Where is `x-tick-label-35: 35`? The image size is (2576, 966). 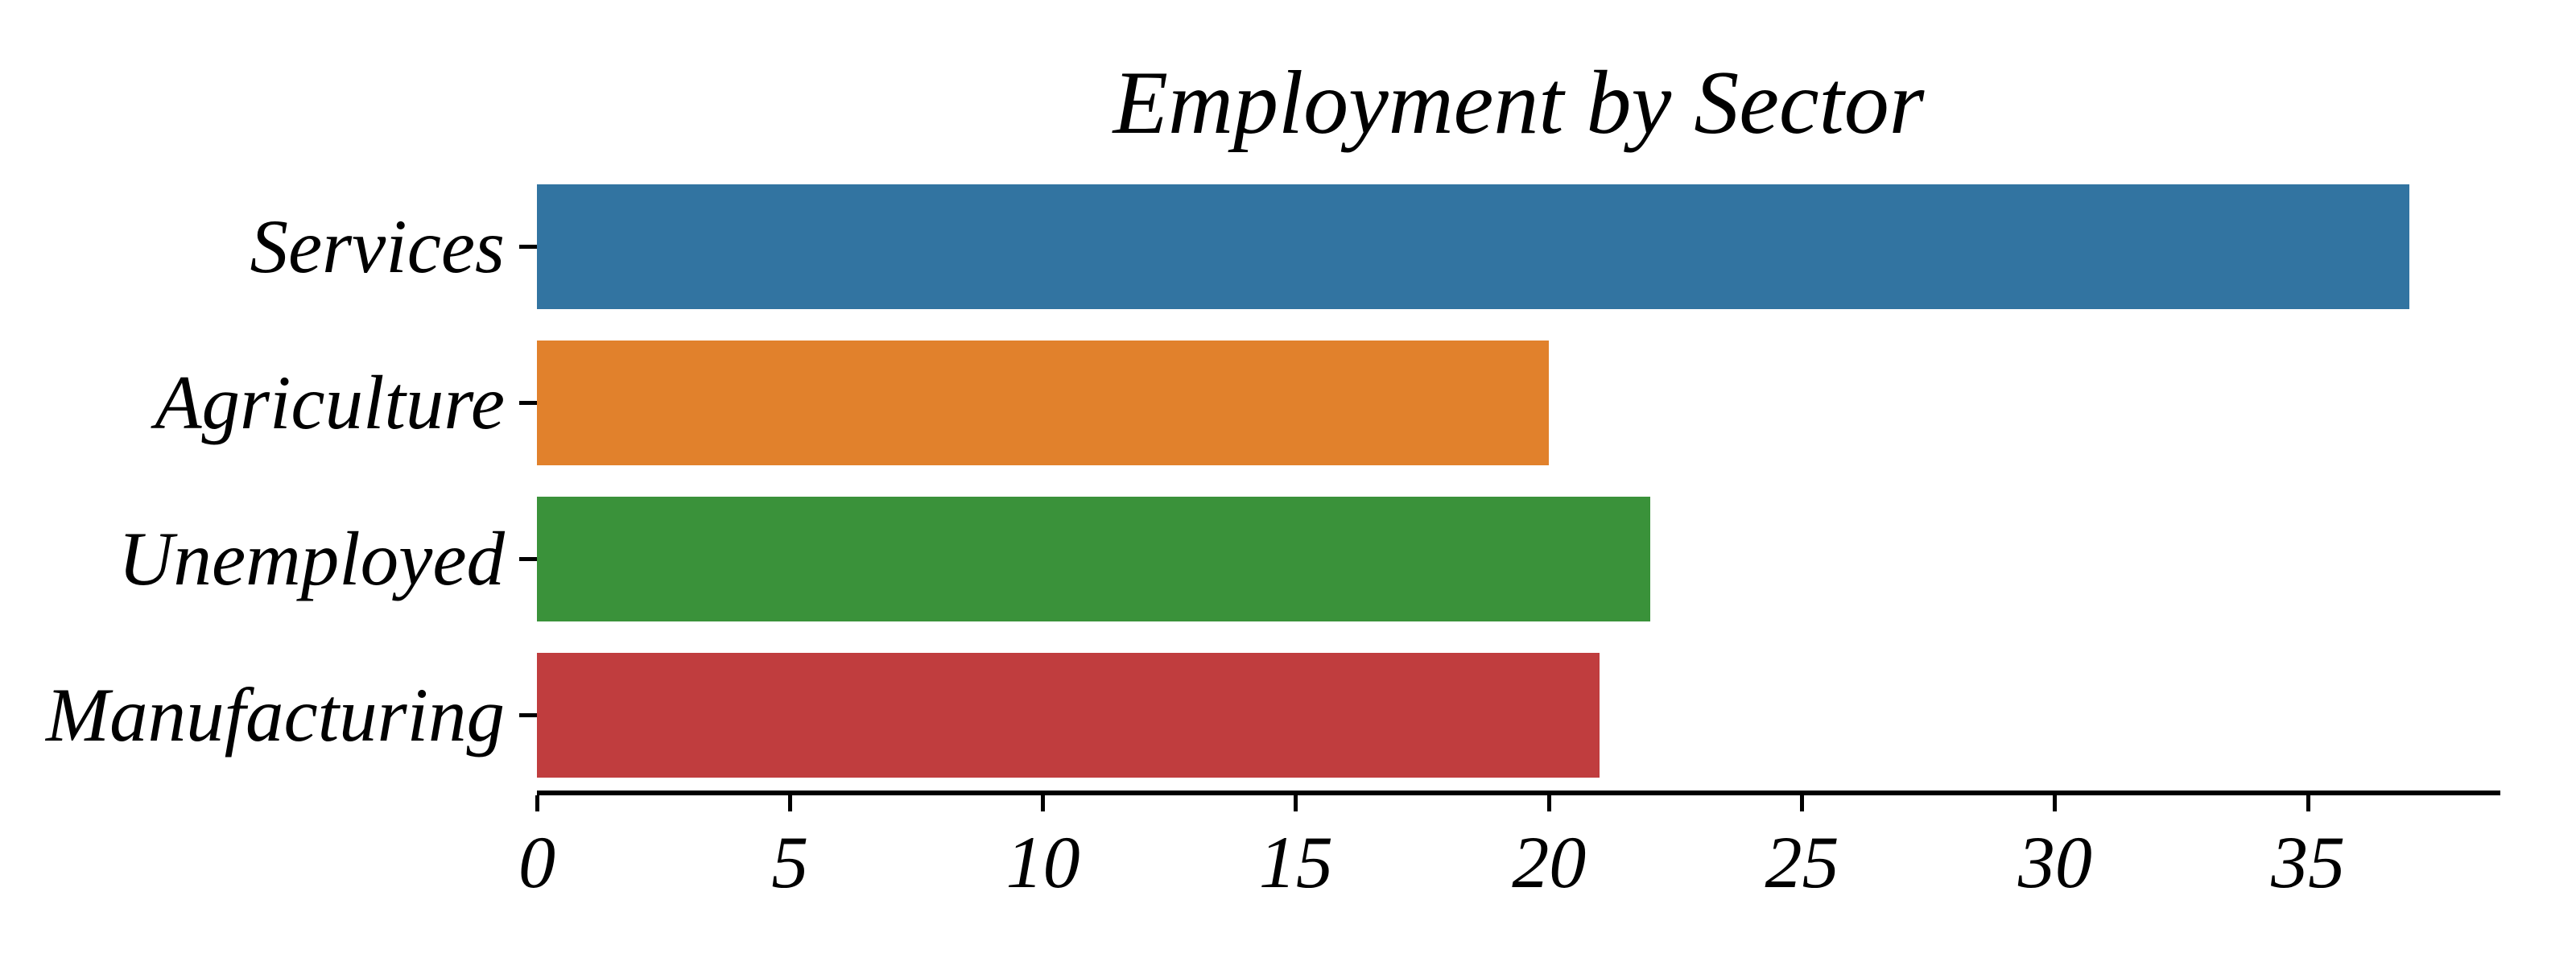 x-tick-label-35: 35 is located at coordinates (2308, 862).